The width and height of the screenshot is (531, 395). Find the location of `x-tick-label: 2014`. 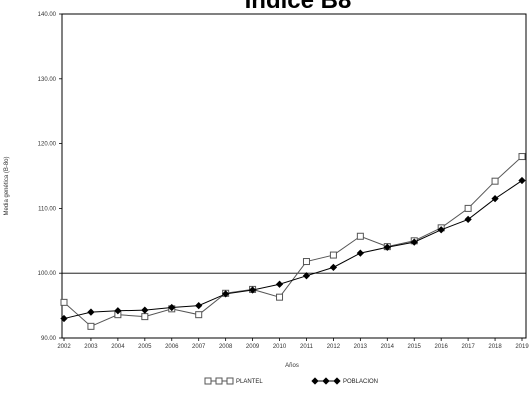

x-tick-label: 2014 is located at coordinates (388, 347).